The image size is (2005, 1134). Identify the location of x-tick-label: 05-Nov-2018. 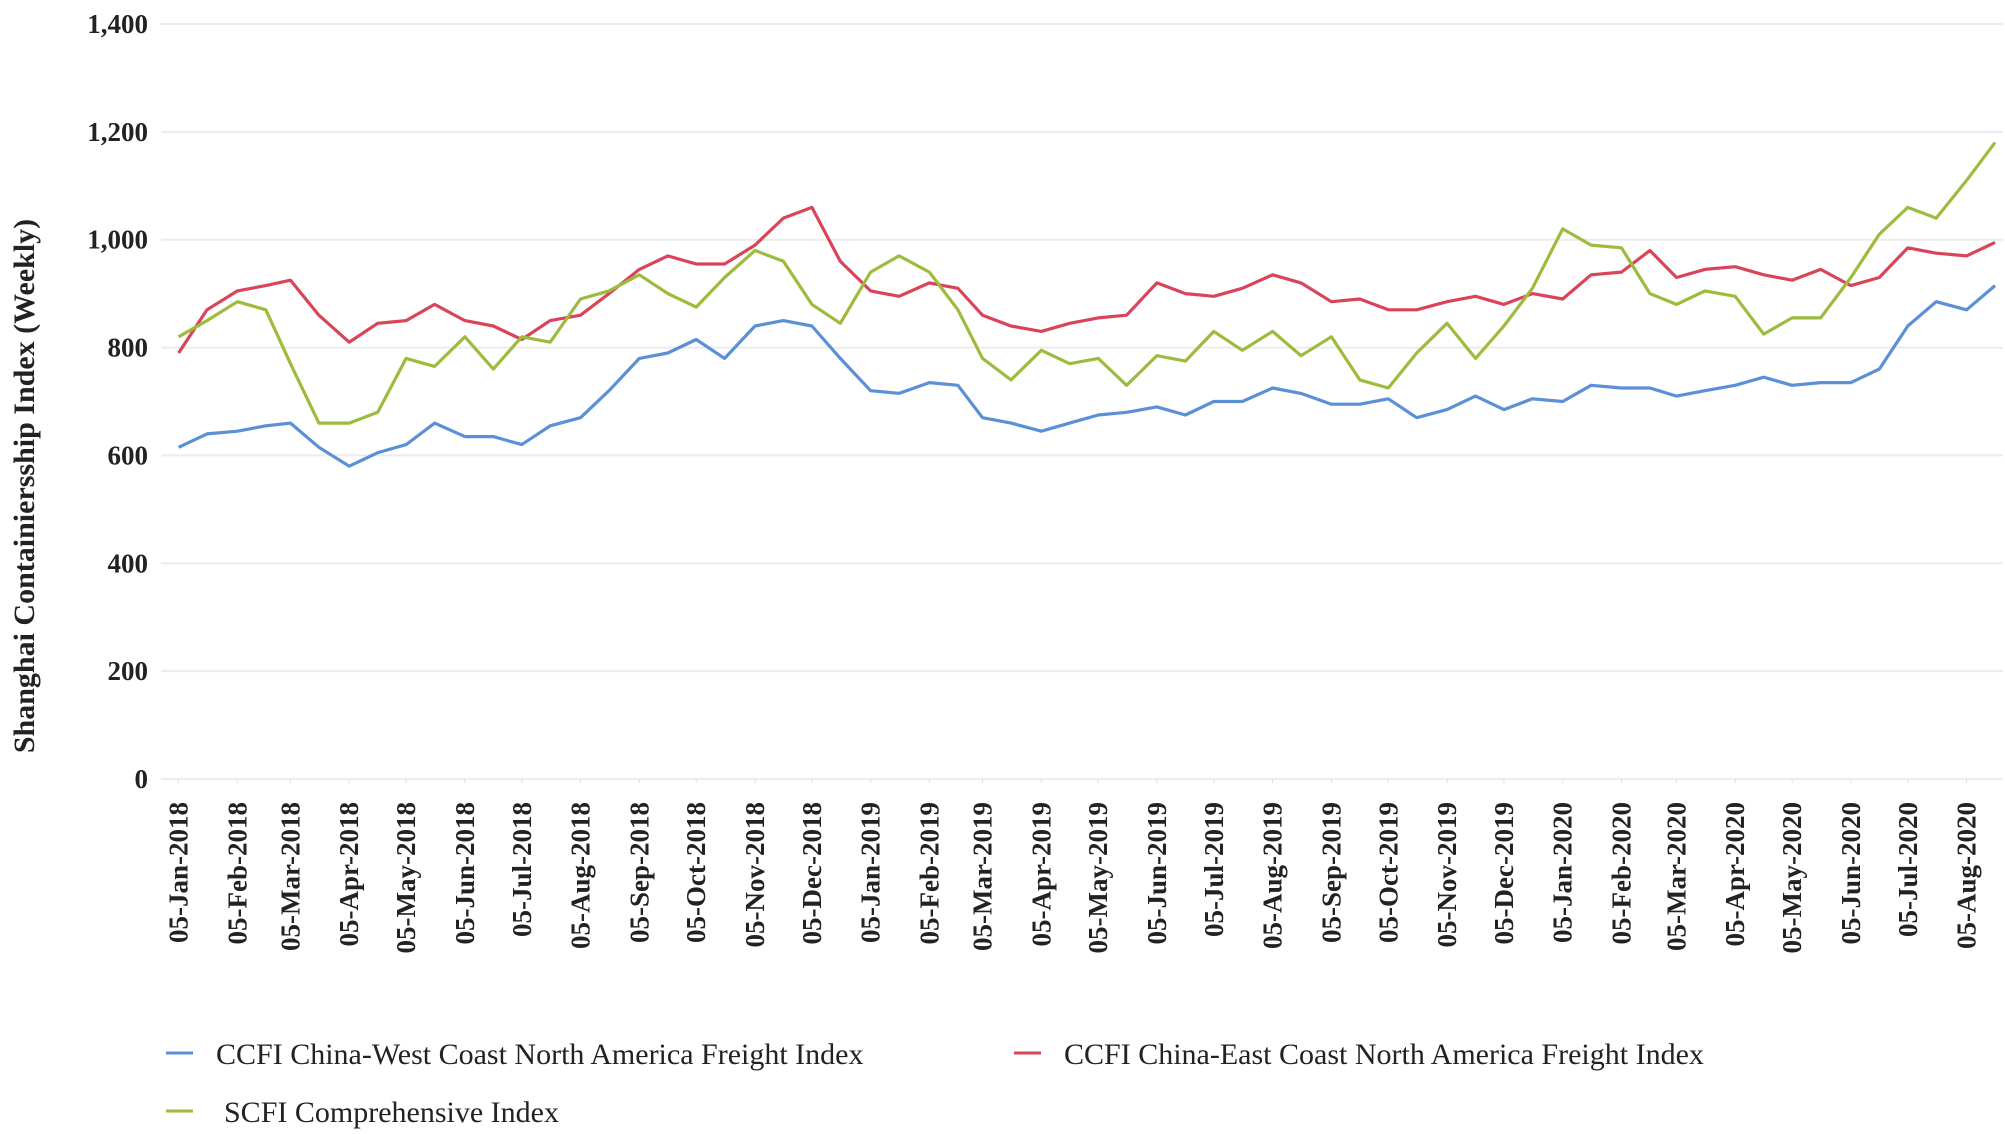
(755, 874).